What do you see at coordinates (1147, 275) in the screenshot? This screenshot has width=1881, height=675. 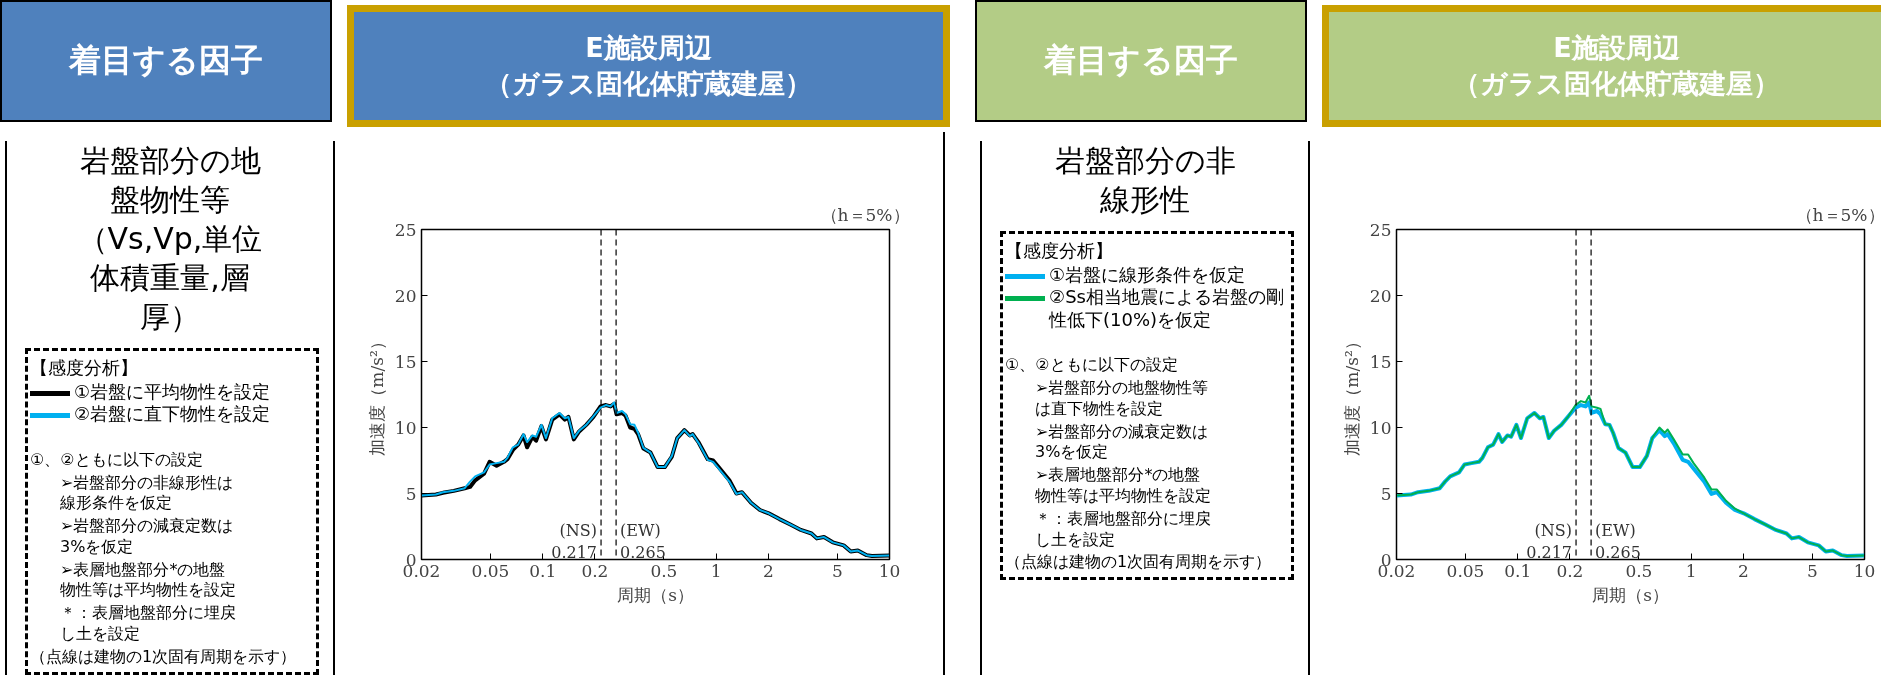 I see `legend-label: ①岩盤に線形条件を仮定` at bounding box center [1147, 275].